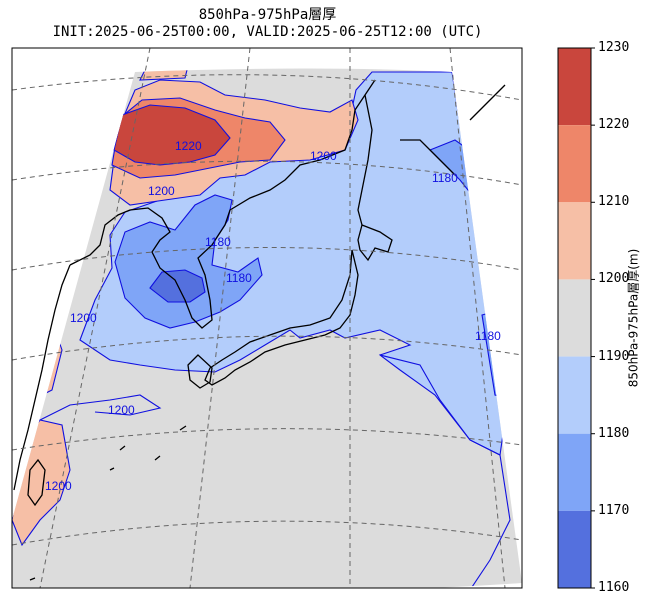 The width and height of the screenshot is (651, 605). I want to click on colorbar-tick-label: 1170, so click(614, 510).